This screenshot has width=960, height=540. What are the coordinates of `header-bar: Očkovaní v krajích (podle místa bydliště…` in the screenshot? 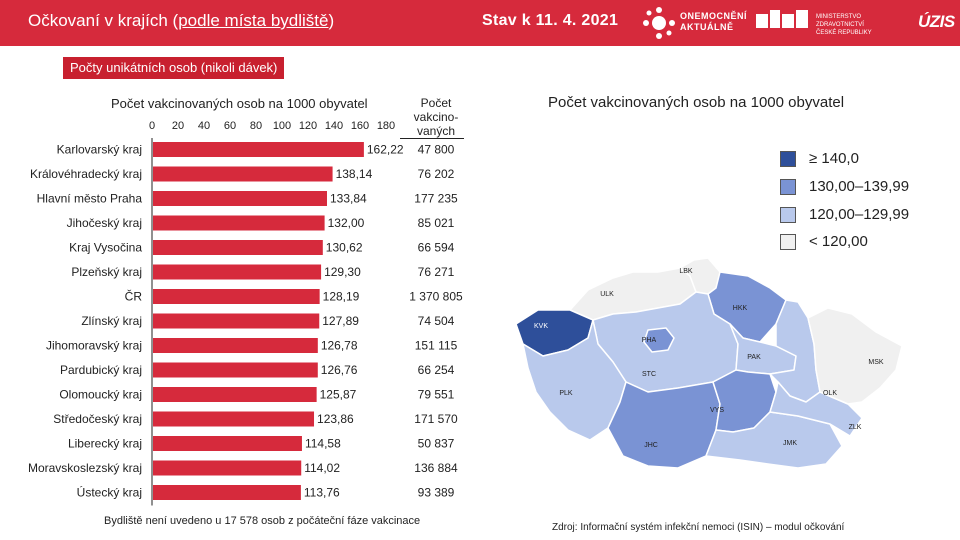 It's located at (480, 23).